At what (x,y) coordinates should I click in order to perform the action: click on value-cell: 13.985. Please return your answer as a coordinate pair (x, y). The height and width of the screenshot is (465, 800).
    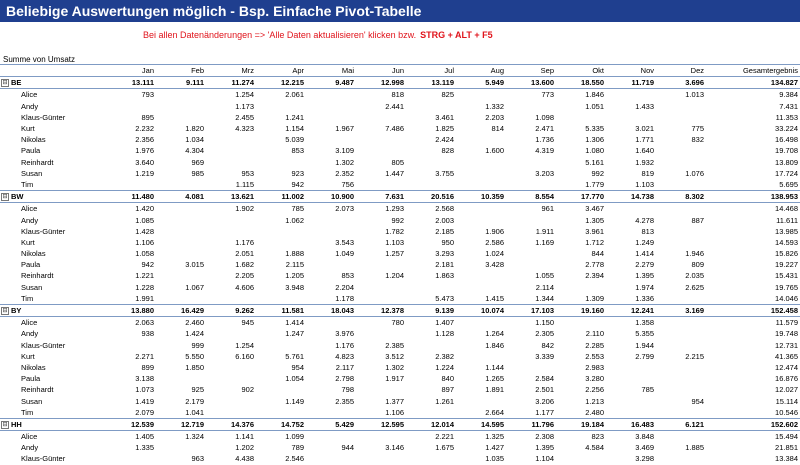
    Looking at the image, I should click on (786, 231).